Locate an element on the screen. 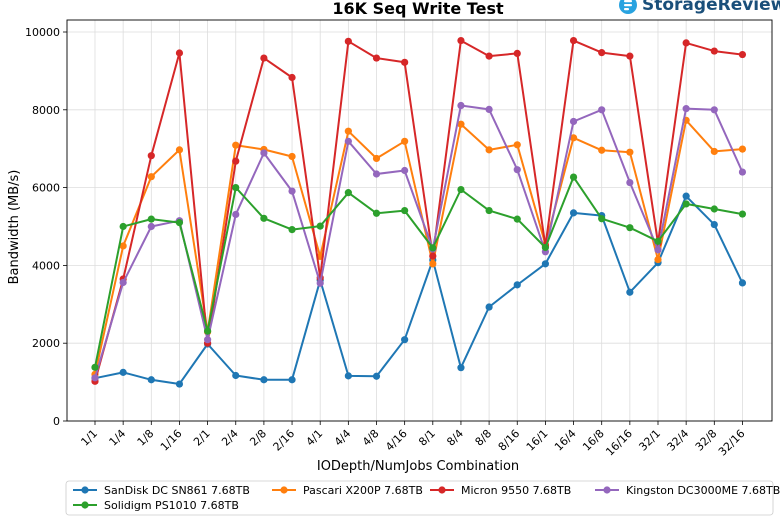 The width and height of the screenshot is (780, 516). chart-title: 16K Seq Write Test is located at coordinates (418, 9).